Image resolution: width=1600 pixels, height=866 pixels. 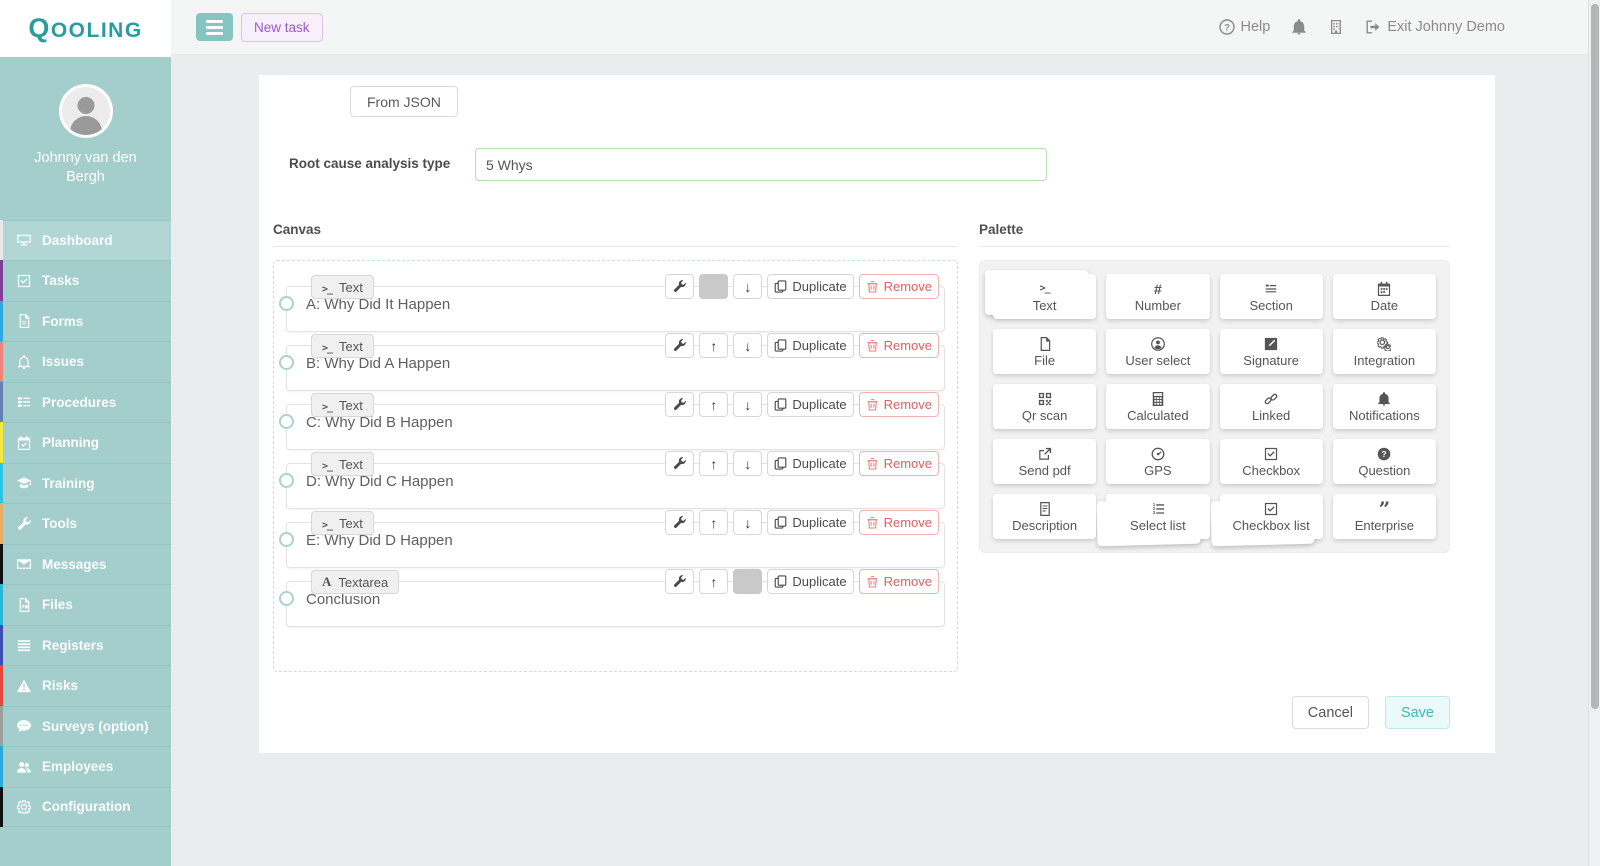 I want to click on sidebar-item-planning: Planning, so click(x=85, y=443).